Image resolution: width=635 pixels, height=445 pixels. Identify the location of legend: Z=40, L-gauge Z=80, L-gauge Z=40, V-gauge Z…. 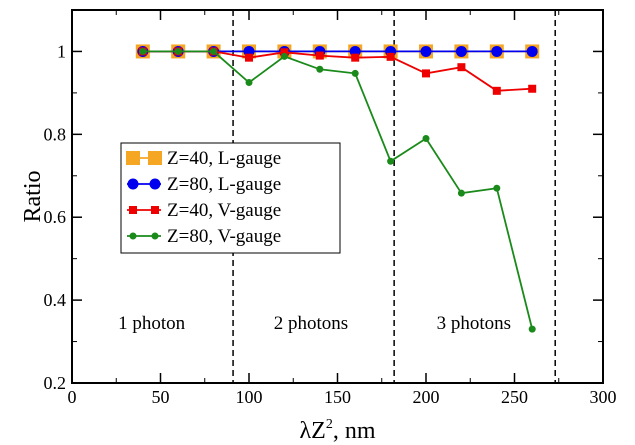
(230, 198).